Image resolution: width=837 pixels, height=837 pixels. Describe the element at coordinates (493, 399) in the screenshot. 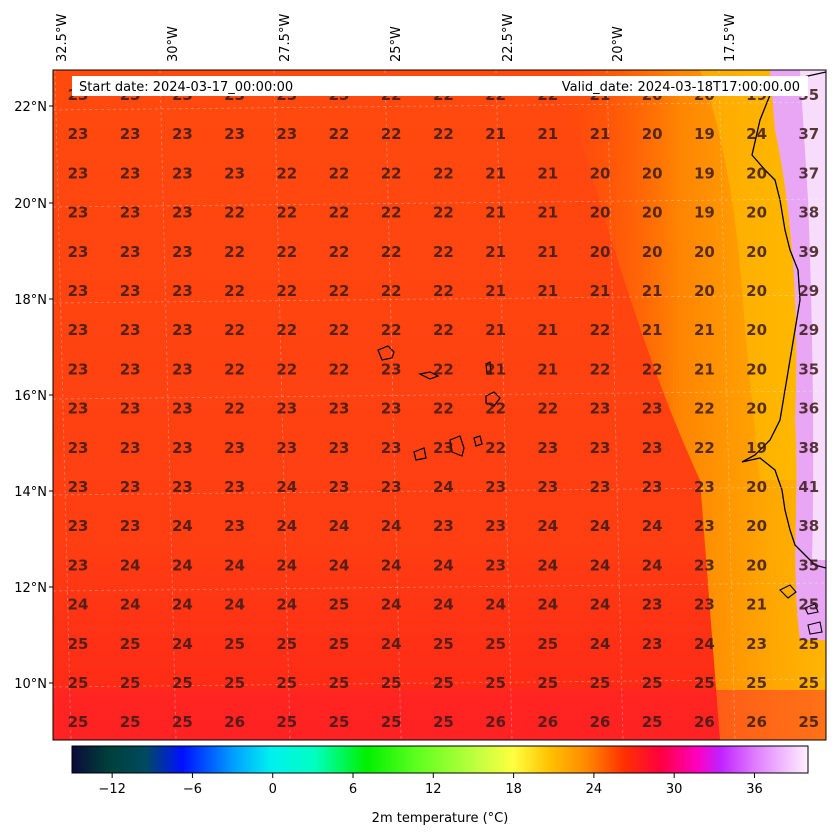

I see `island-boa-vista` at that location.